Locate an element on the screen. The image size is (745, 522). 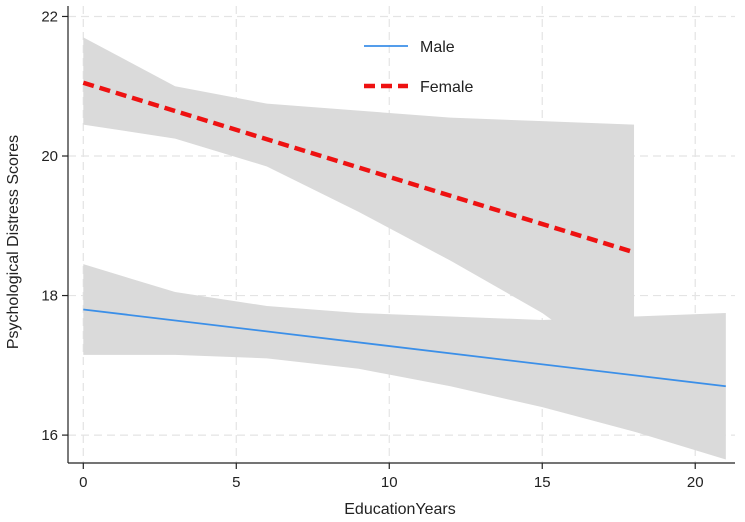
x-tick-label: 0 is located at coordinates (83, 482).